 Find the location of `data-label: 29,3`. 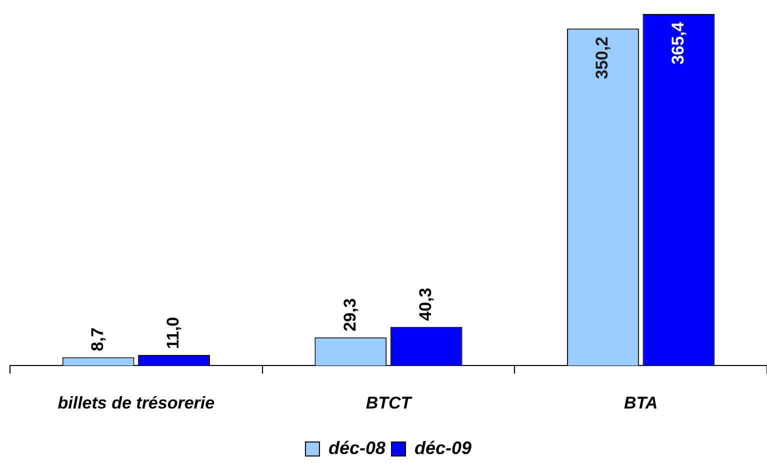

data-label: 29,3 is located at coordinates (350, 315).